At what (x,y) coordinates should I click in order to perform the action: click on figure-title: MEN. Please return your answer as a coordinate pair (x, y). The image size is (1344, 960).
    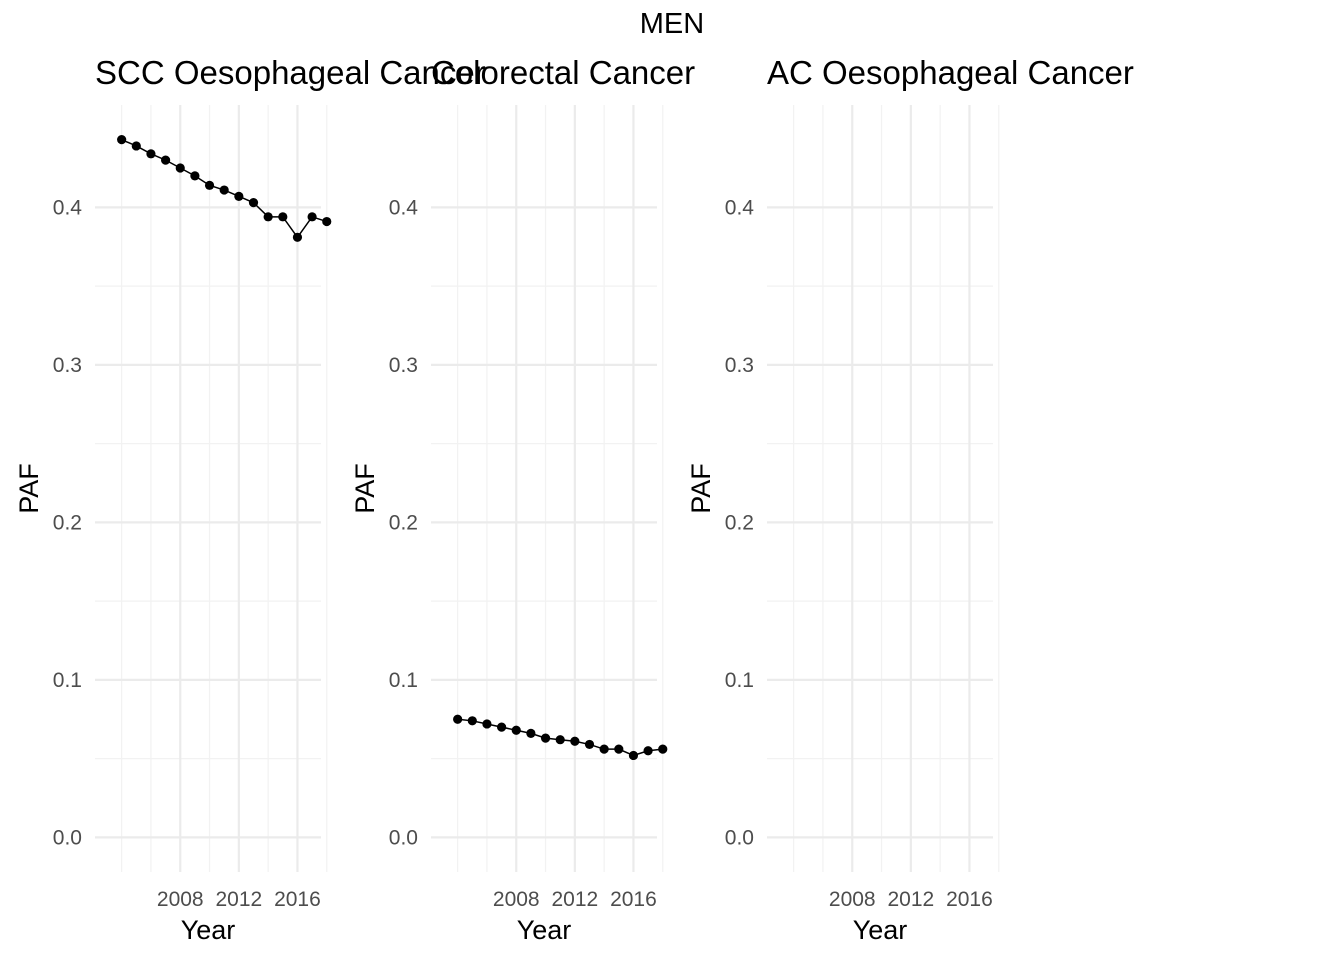
    Looking at the image, I should click on (672, 24).